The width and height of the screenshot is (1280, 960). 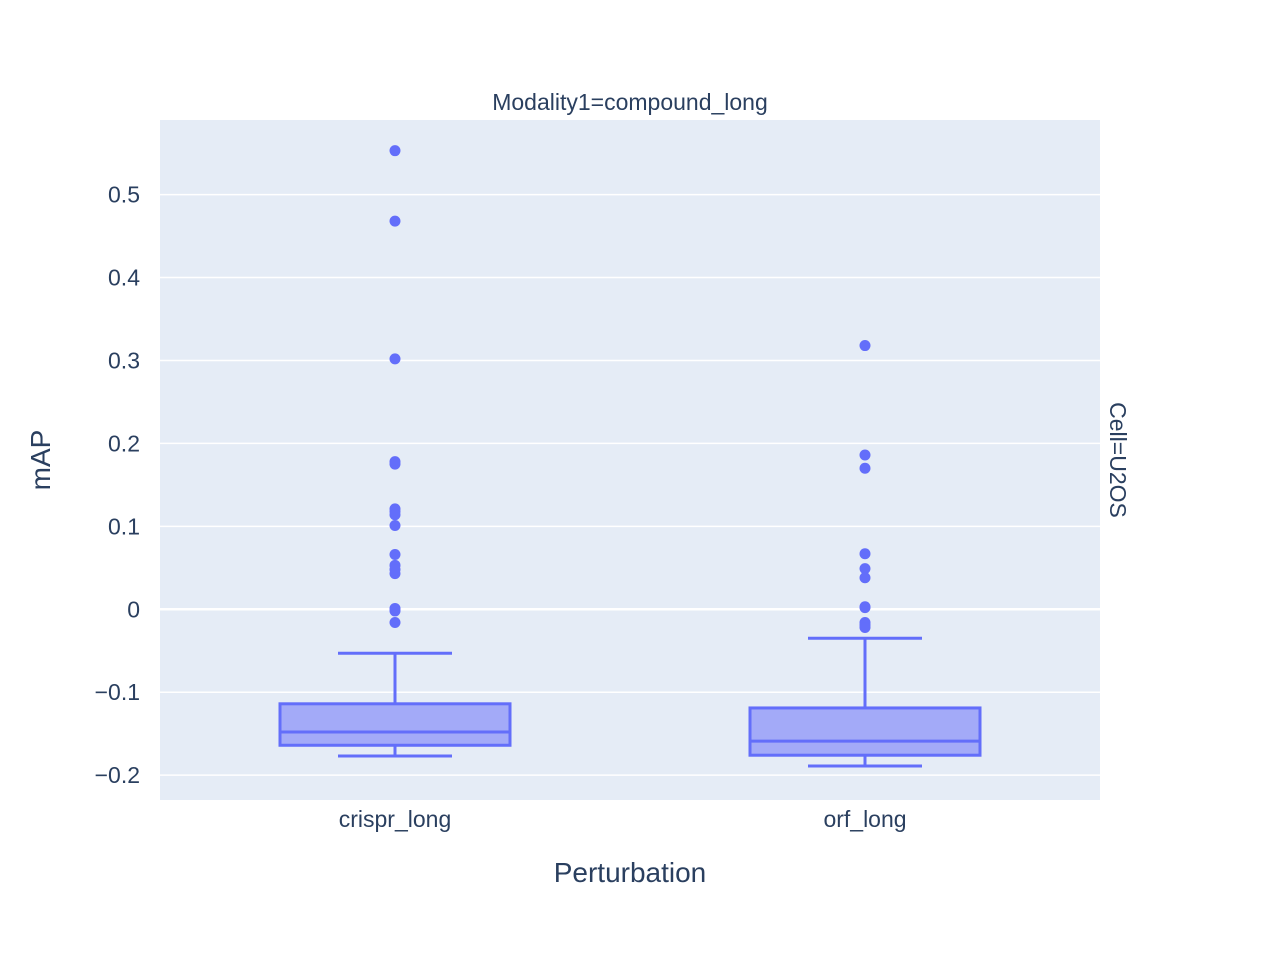 I want to click on y-axis-title: mAP, so click(x=40, y=460).